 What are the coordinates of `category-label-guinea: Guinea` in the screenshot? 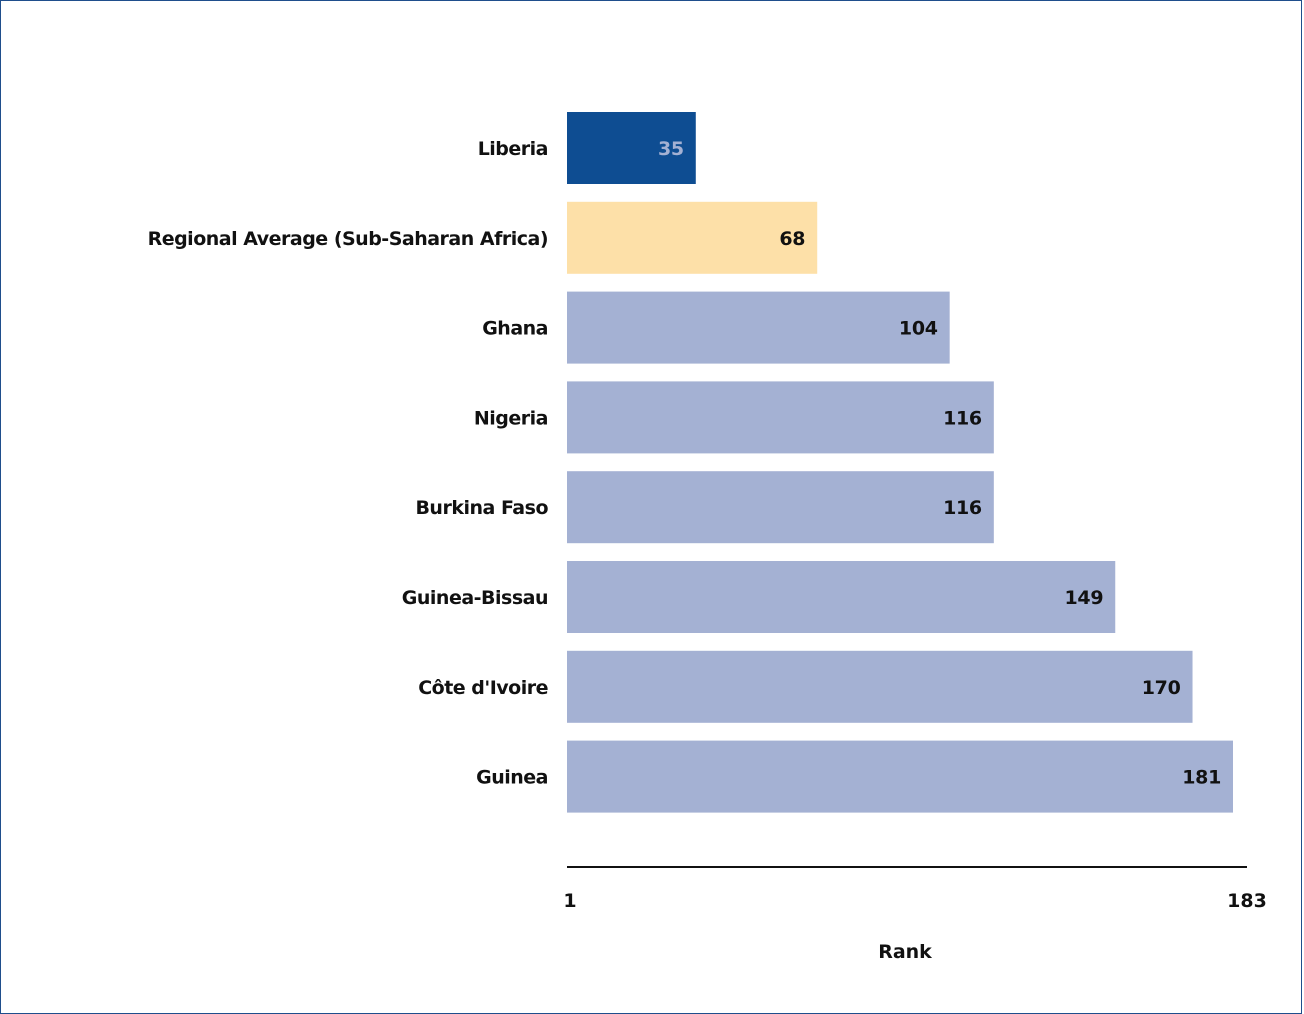 It's located at (512, 778).